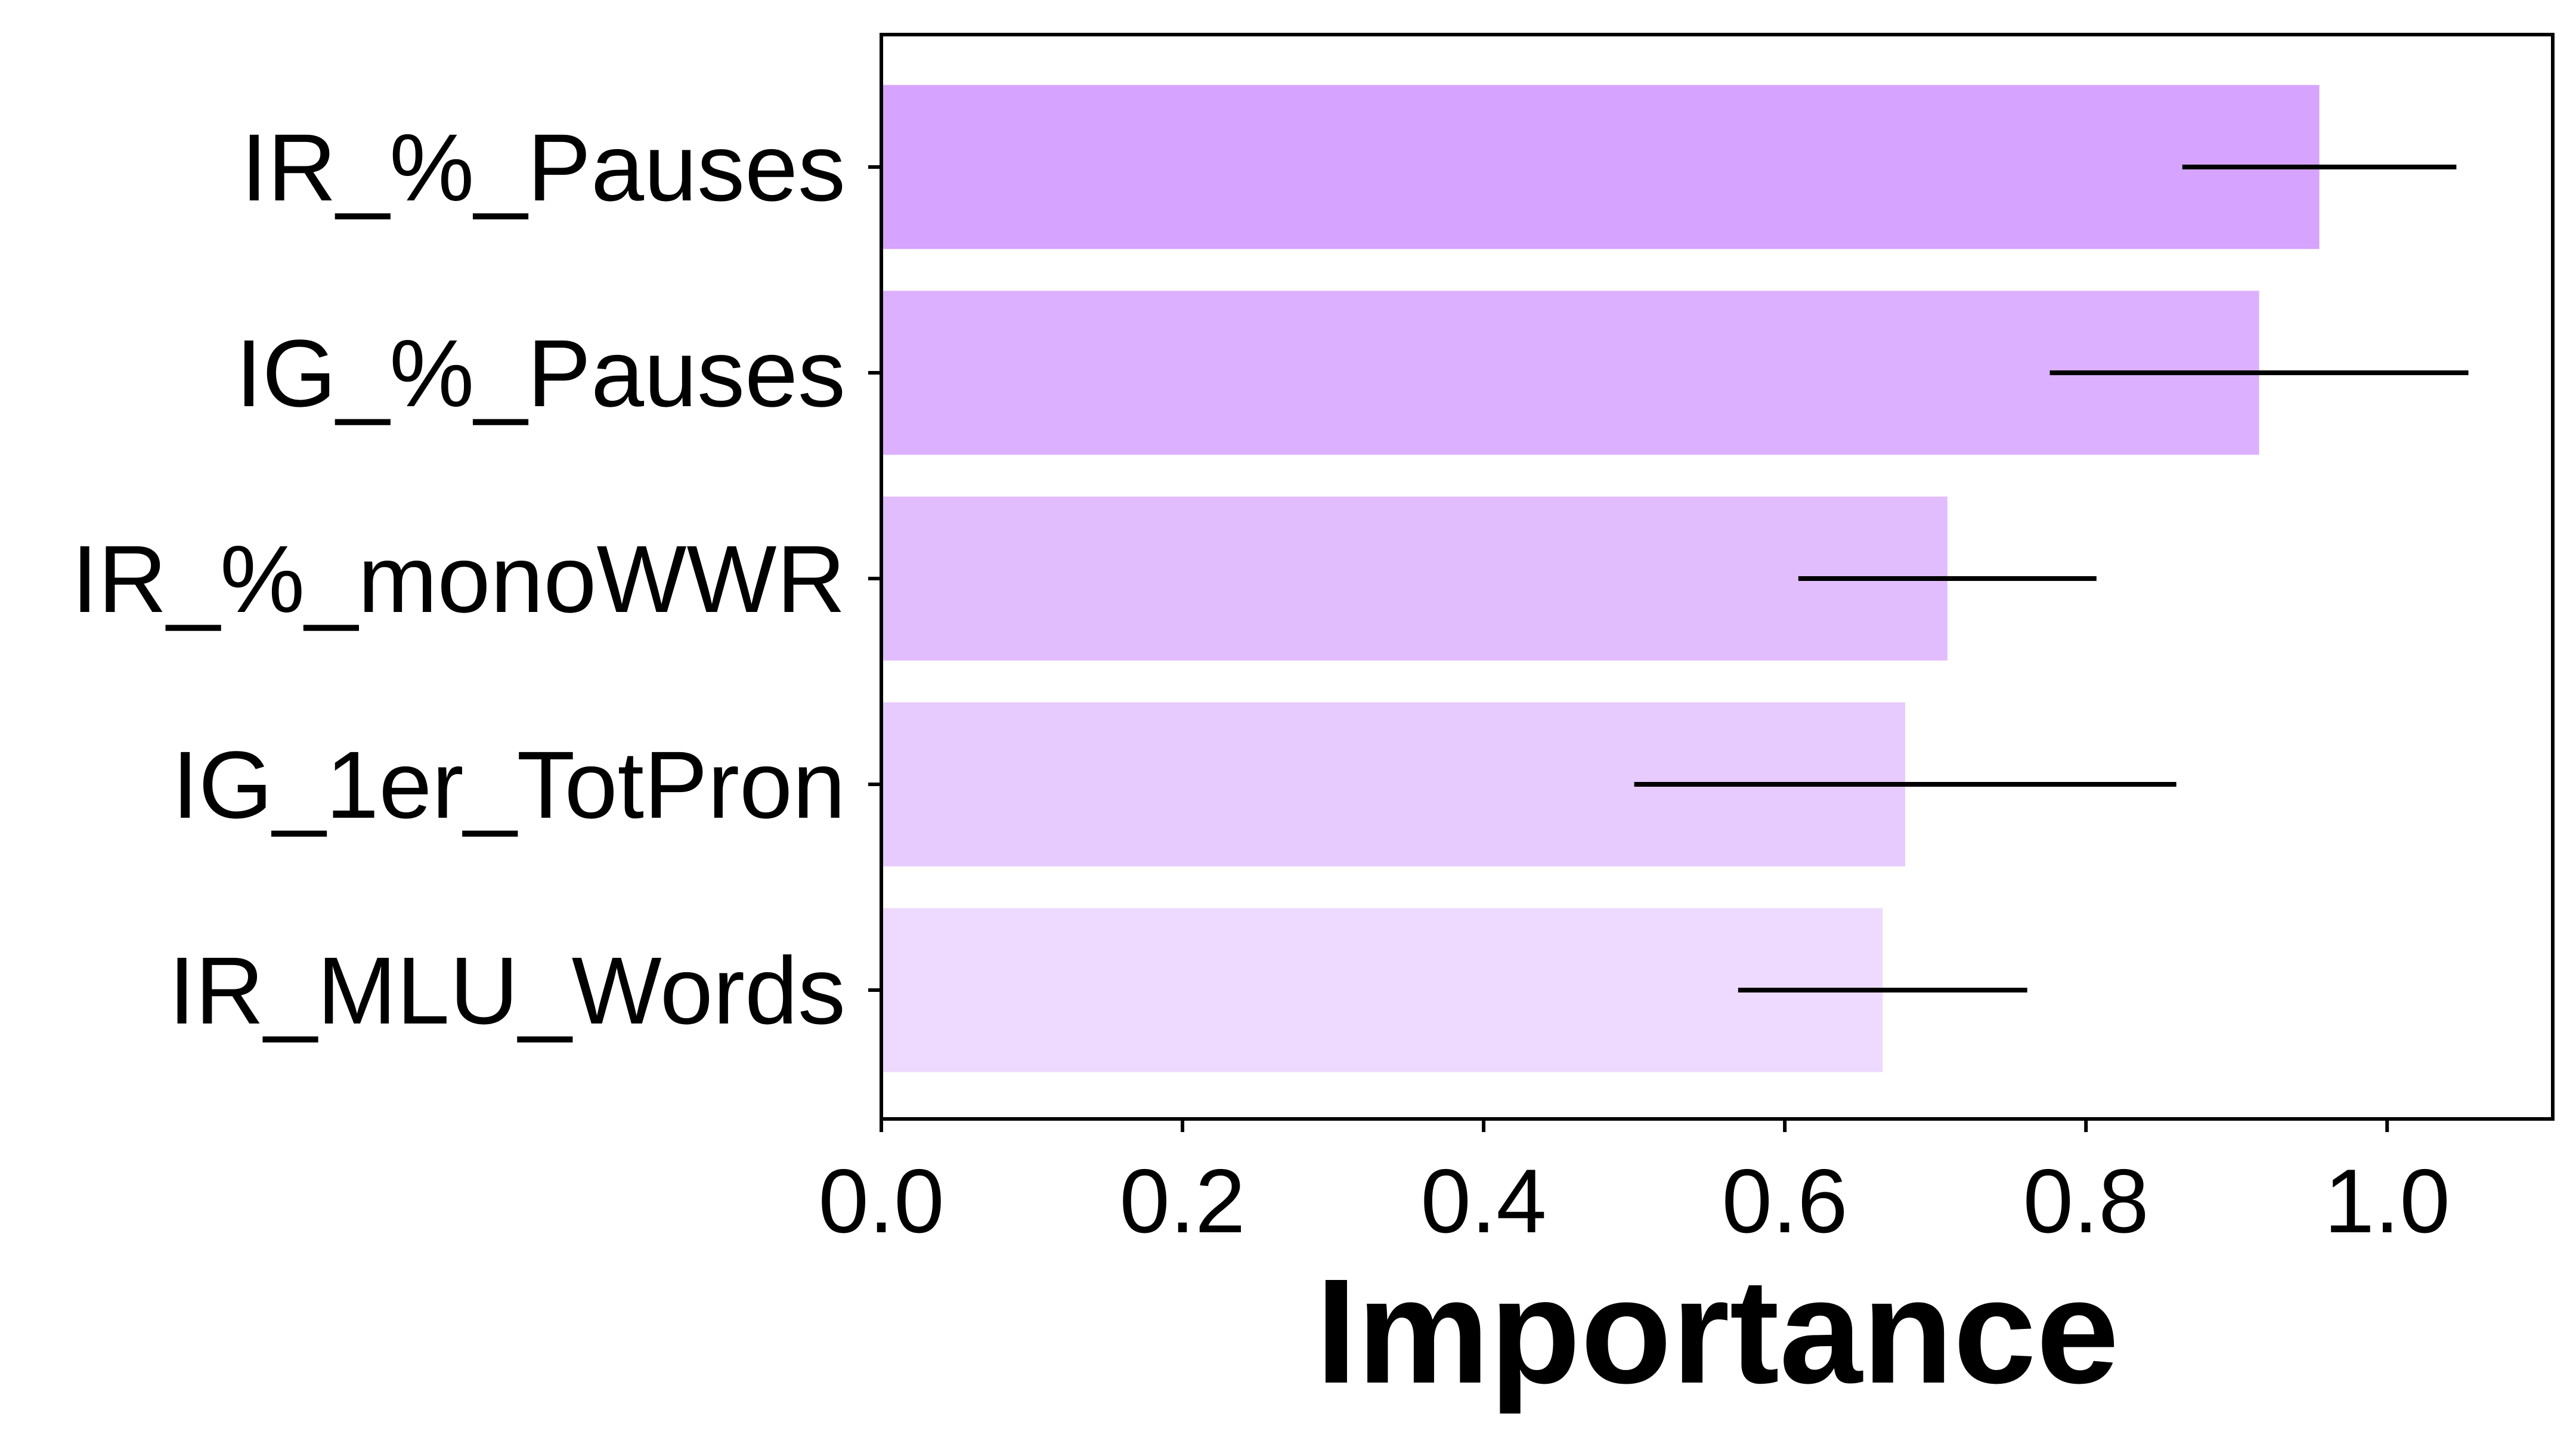 The height and width of the screenshot is (1444, 2576). Describe the element at coordinates (1182, 1201) in the screenshot. I see `x-tick-label: 0.2` at that location.